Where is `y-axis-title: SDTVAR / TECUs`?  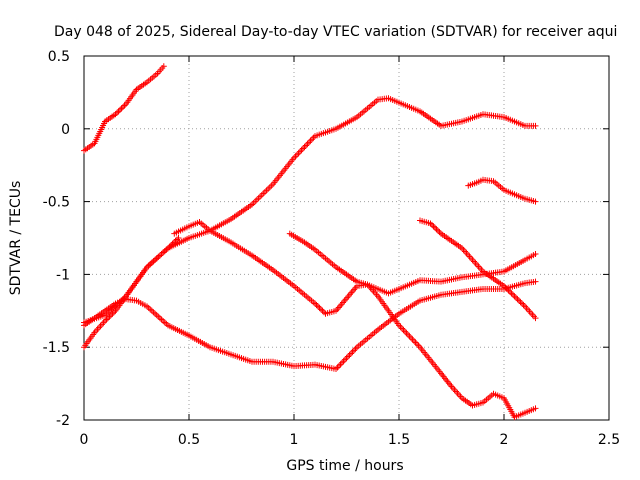
y-axis-title: SDTVAR / TECUs is located at coordinates (16, 238).